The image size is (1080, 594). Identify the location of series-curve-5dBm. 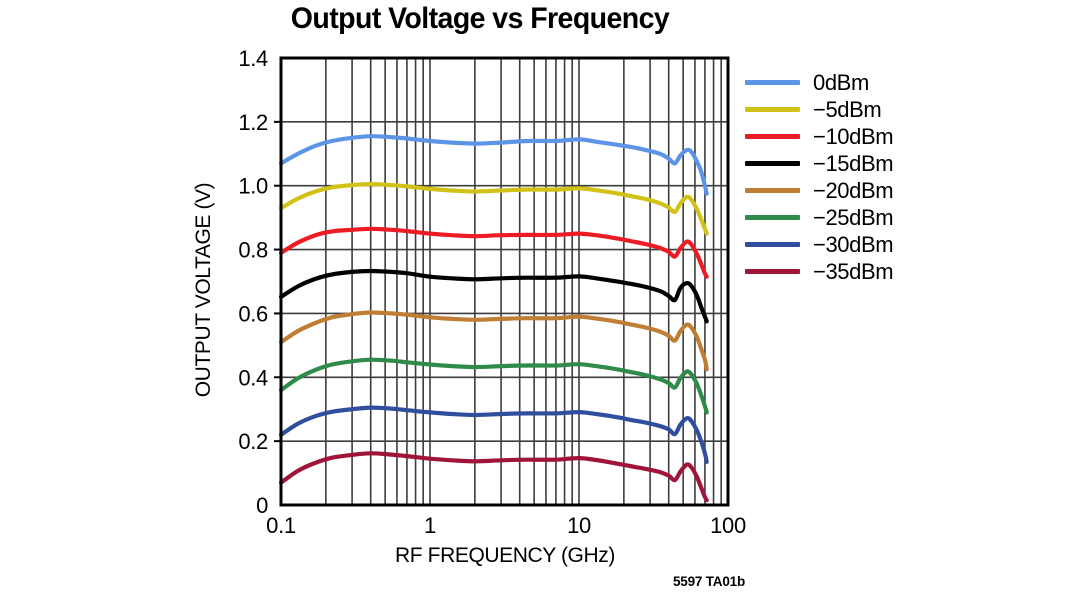
(494, 209).